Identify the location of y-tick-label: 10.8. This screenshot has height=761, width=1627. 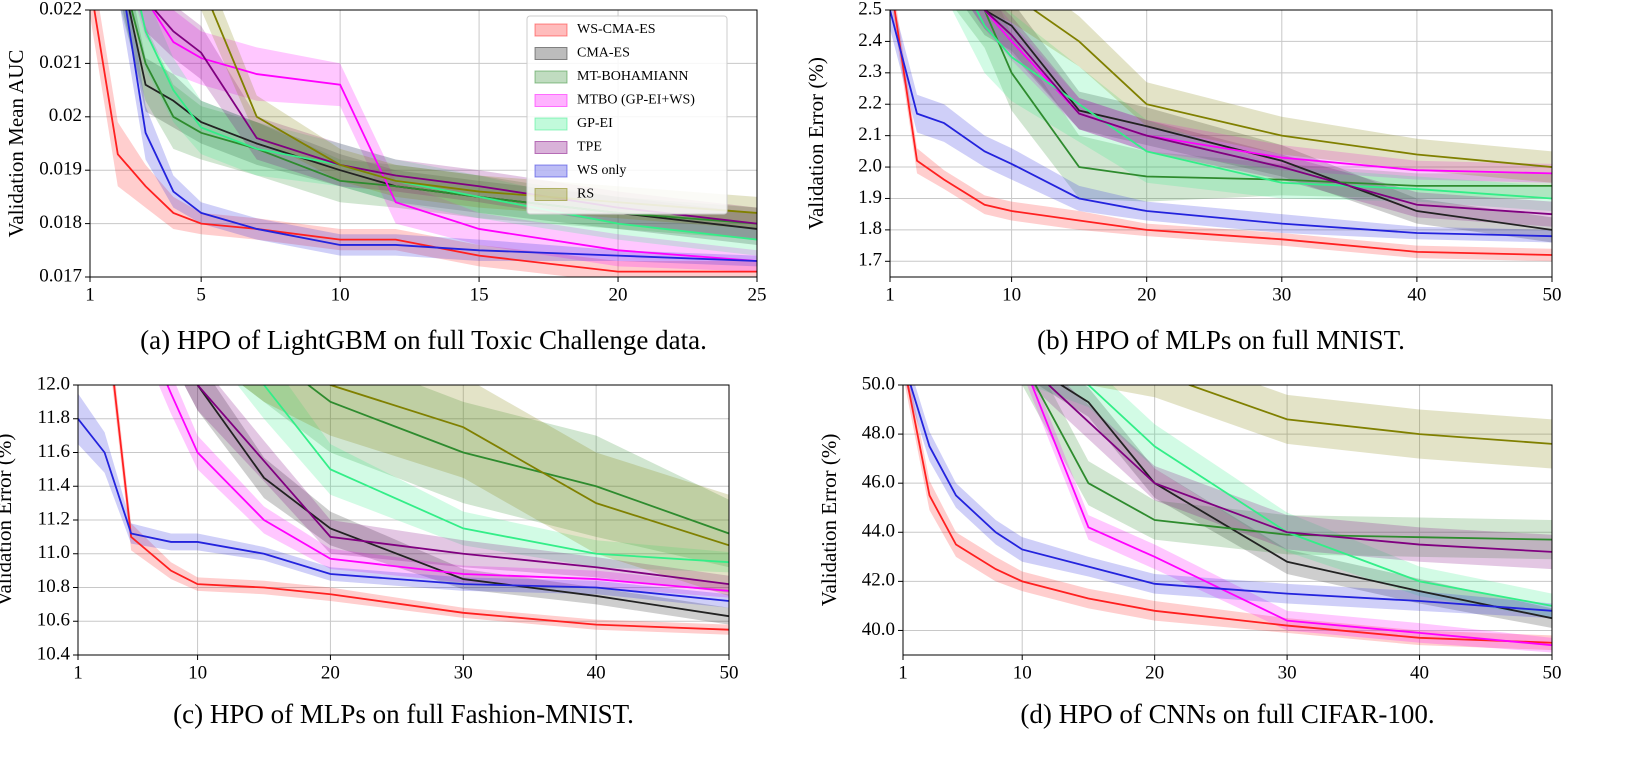
(53, 586).